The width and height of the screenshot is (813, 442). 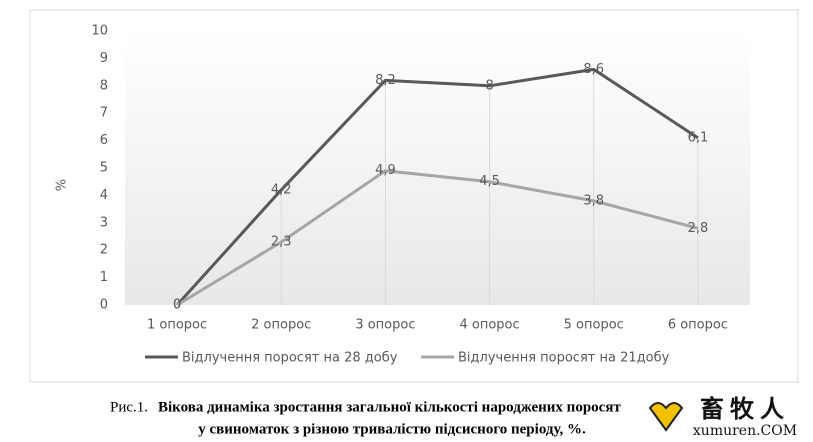 What do you see at coordinates (281, 189) in the screenshot?
I see `data-label: 4,2` at bounding box center [281, 189].